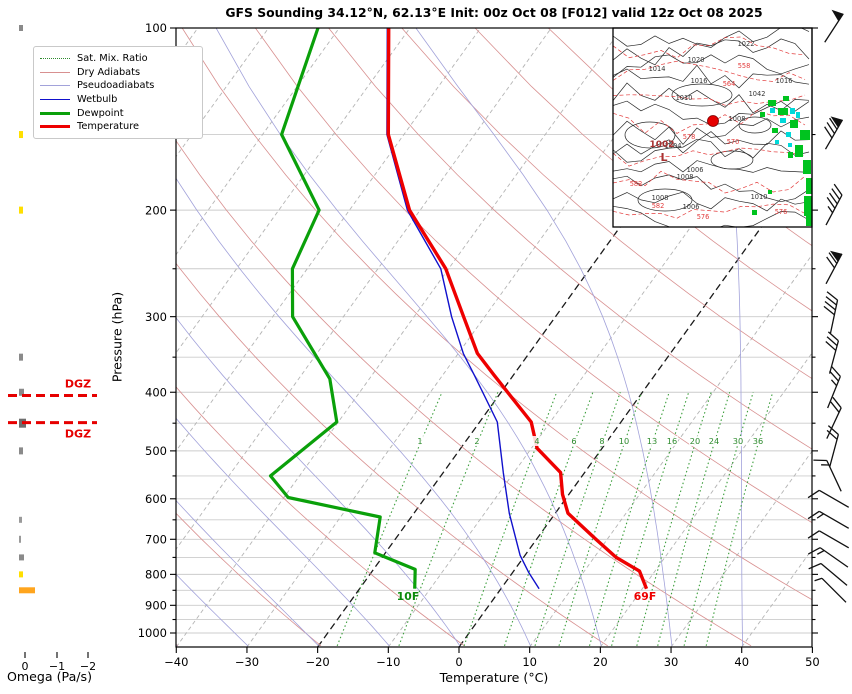  Describe the element at coordinates (52, 409) in the screenshot. I see `dgz-markers: DGZ DGZ` at that location.